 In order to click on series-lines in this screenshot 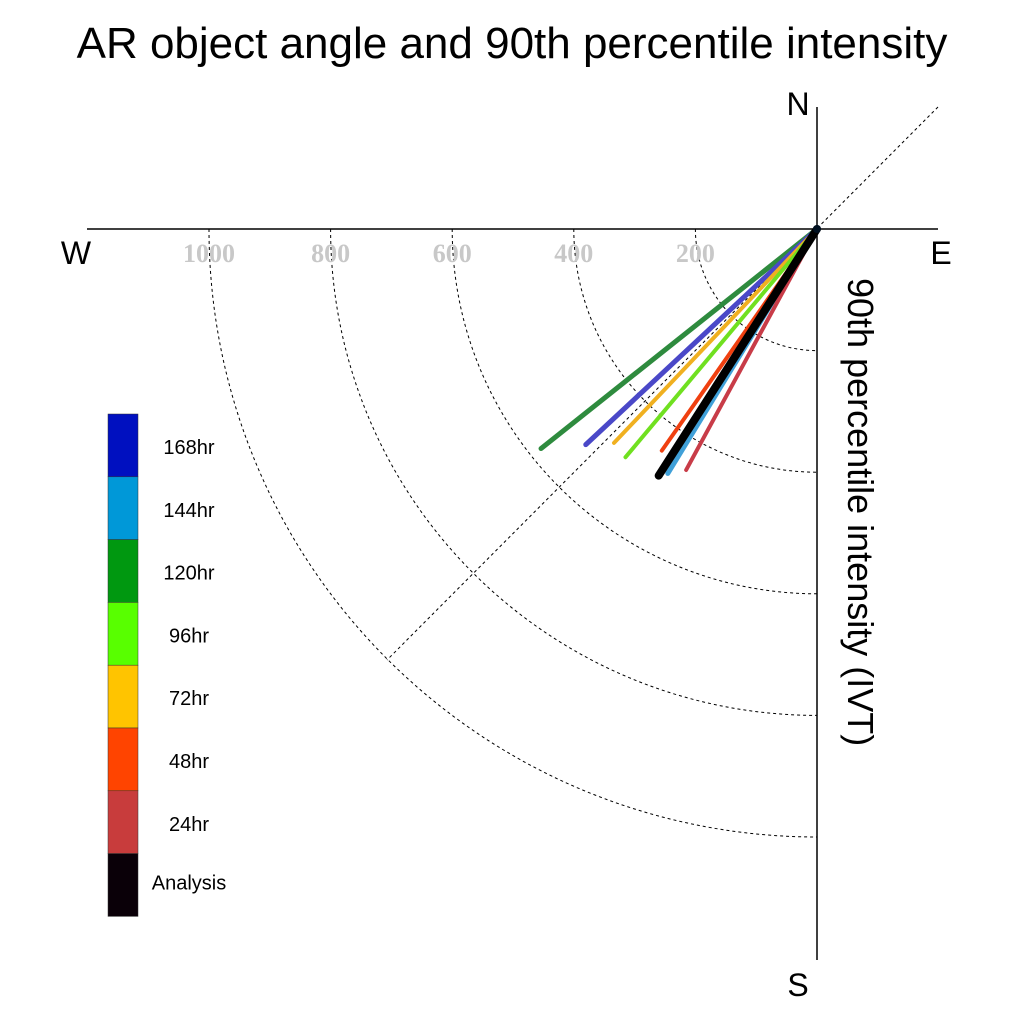, I will do `click(679, 352)`.